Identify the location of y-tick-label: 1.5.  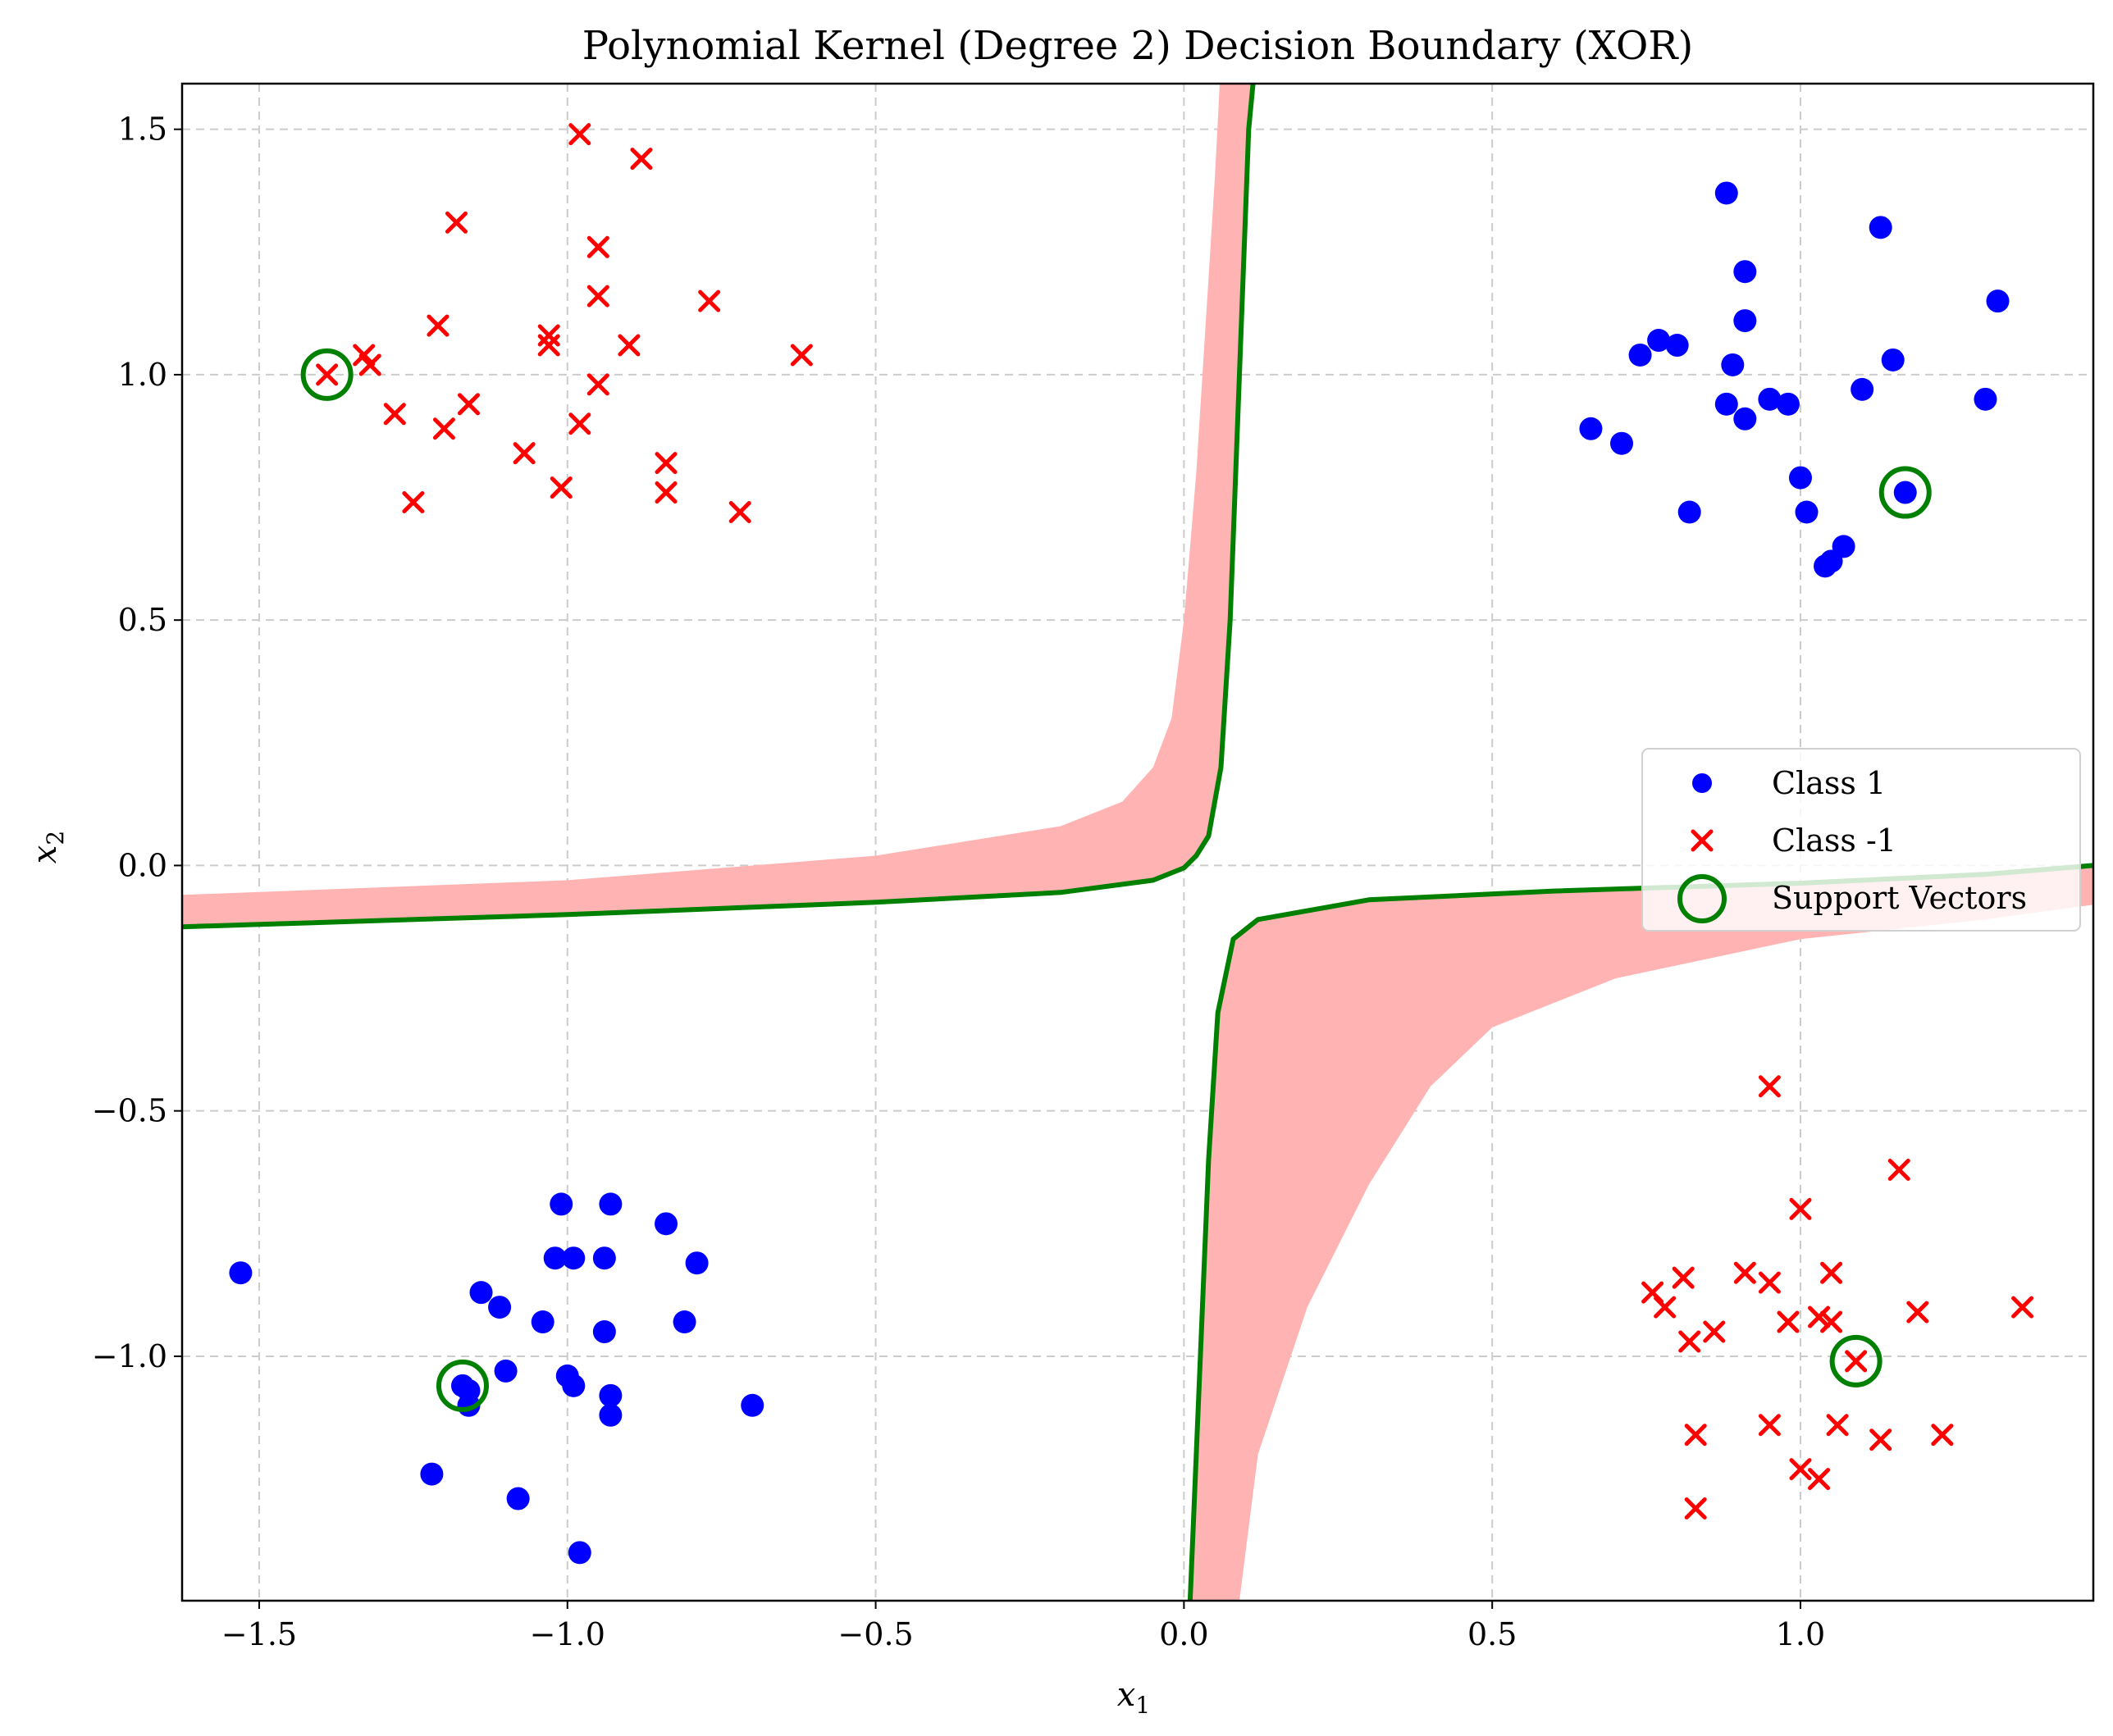
(142, 130).